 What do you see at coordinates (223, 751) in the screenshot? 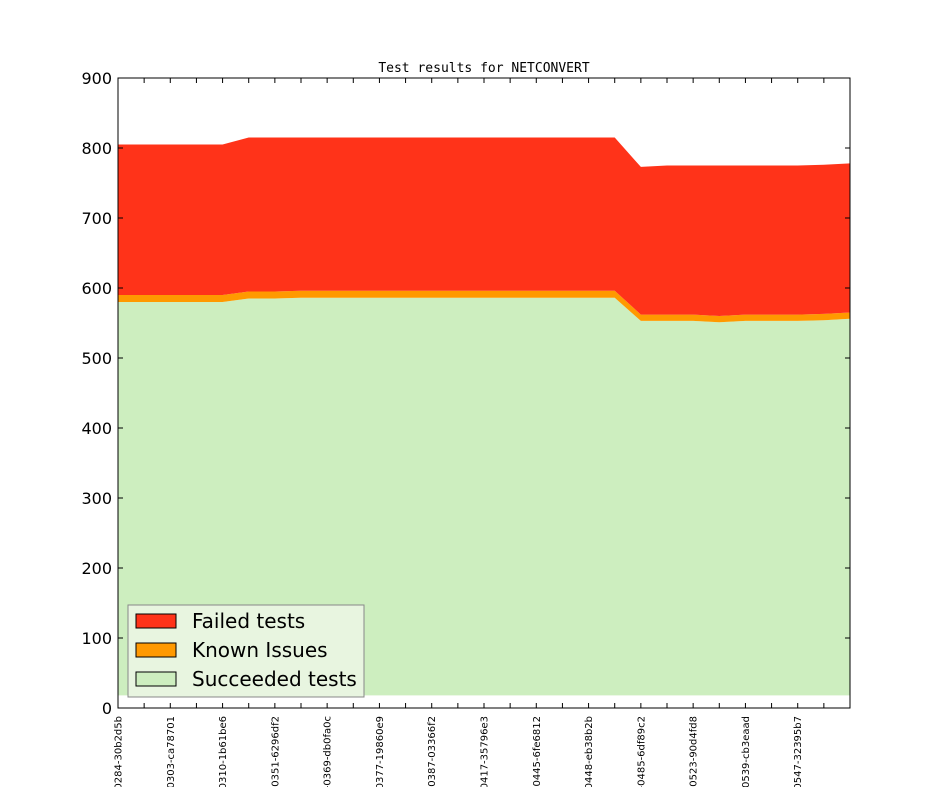
I see `x-tick-label: 0310-1b61be6` at bounding box center [223, 751].